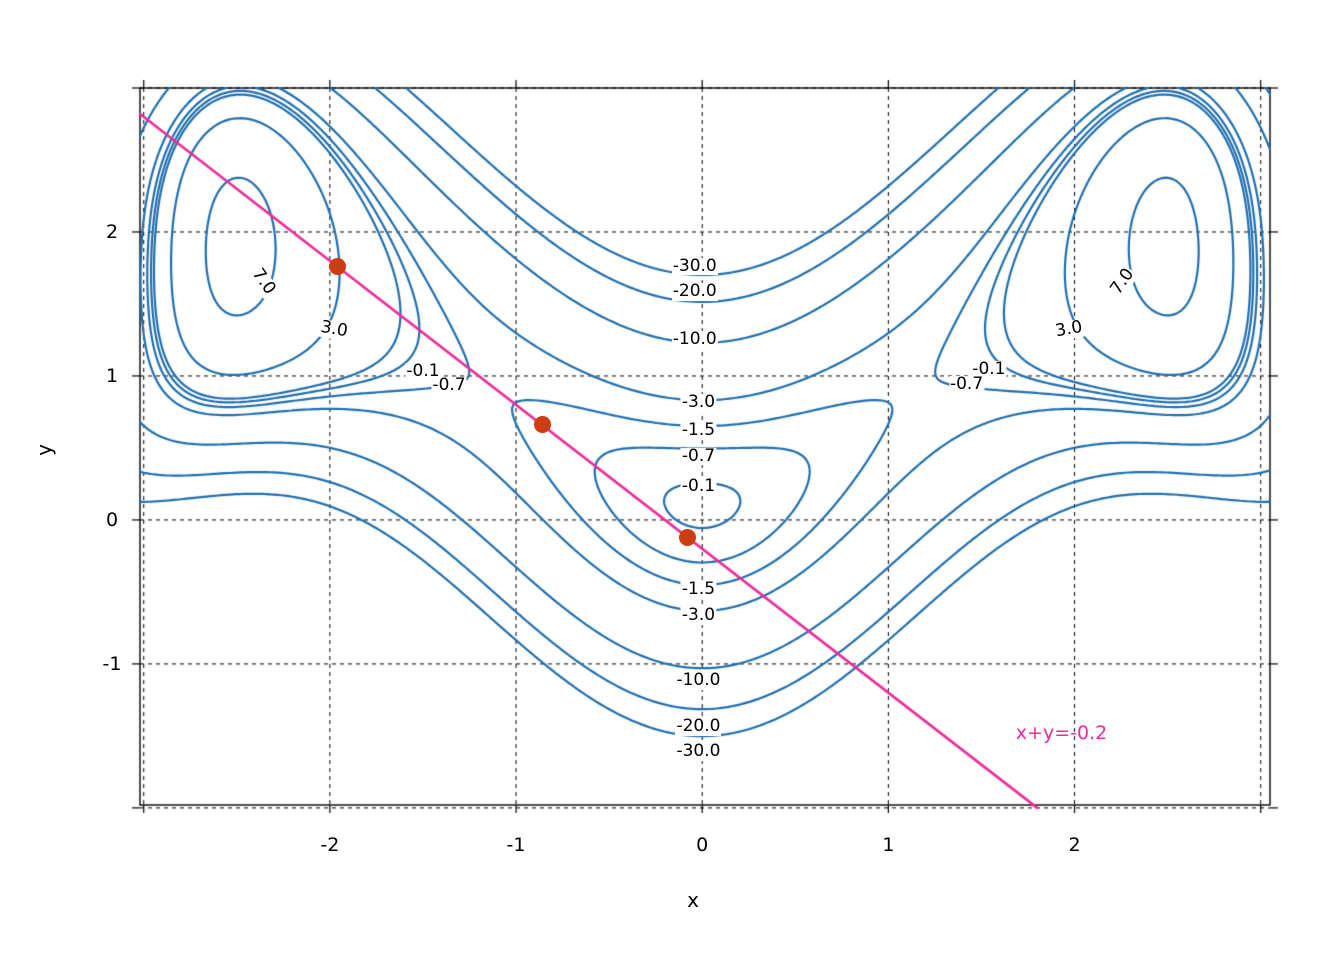 This screenshot has width=1344, height=960. Describe the element at coordinates (693, 900) in the screenshot. I see `x-axis-title: x` at that location.